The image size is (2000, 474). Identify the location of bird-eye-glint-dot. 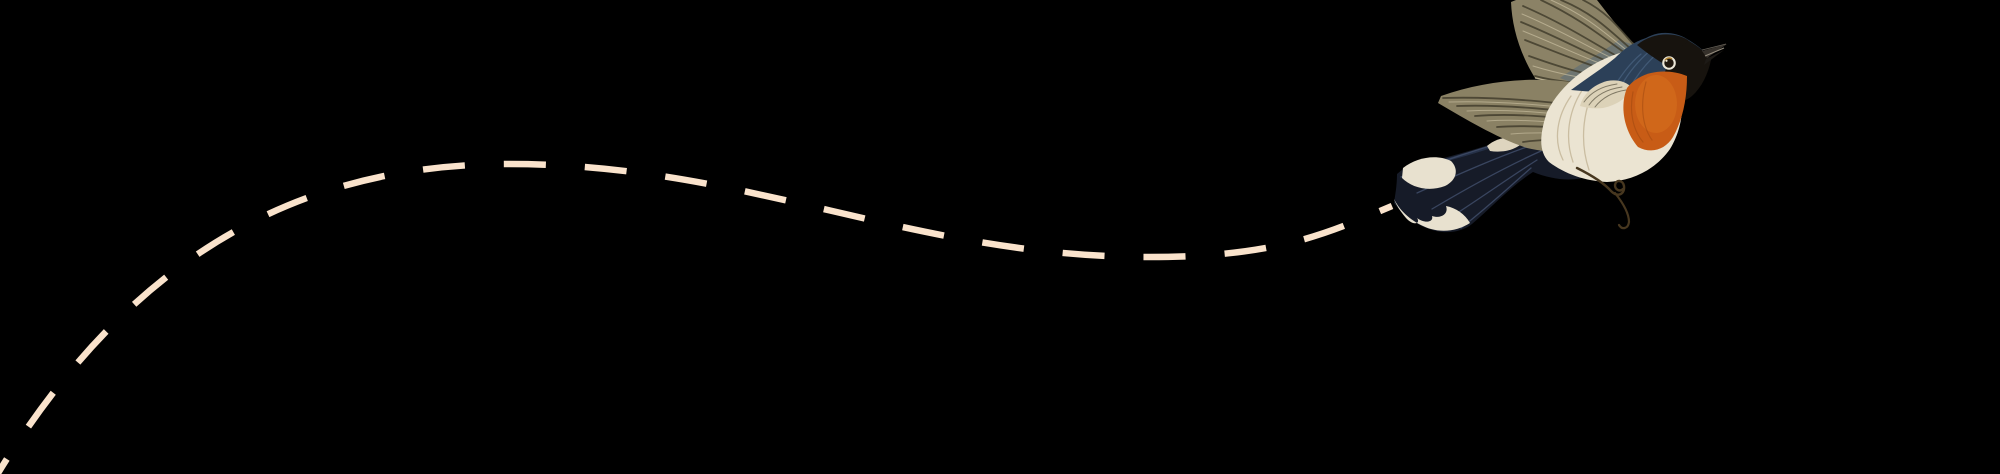
(1666, 60).